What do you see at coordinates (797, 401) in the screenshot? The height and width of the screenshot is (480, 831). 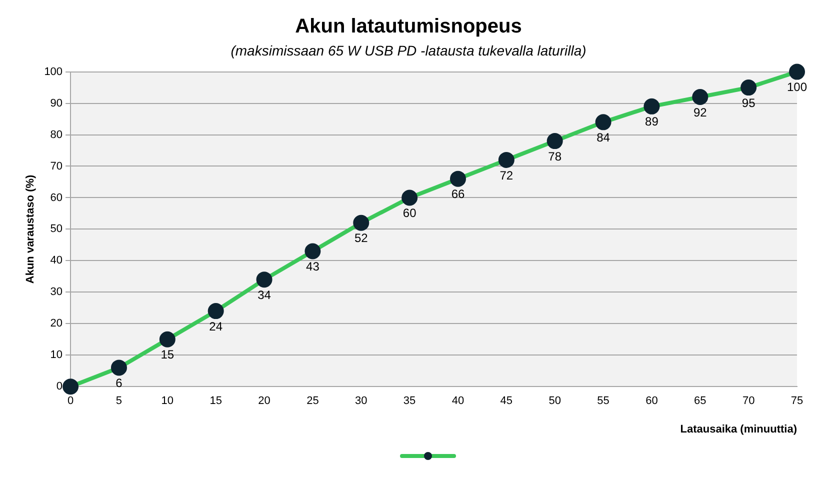 I see `x-tick-label: 75` at bounding box center [797, 401].